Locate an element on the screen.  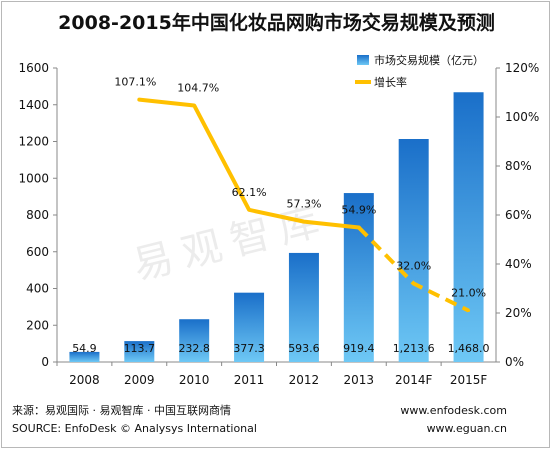
x-tick-label: 2008 is located at coordinates (84, 380).